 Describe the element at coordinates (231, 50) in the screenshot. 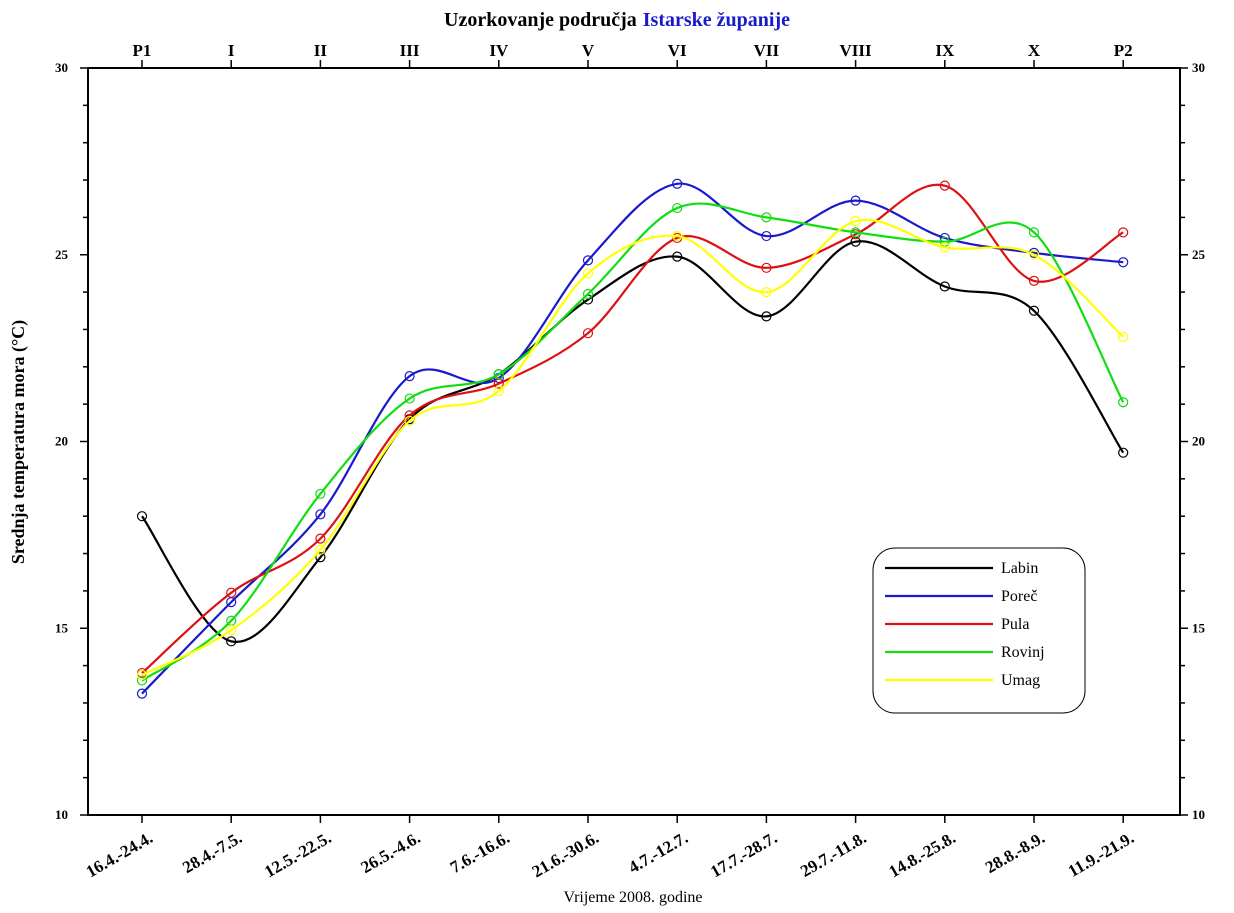

I see `x2-tick-label: I` at that location.